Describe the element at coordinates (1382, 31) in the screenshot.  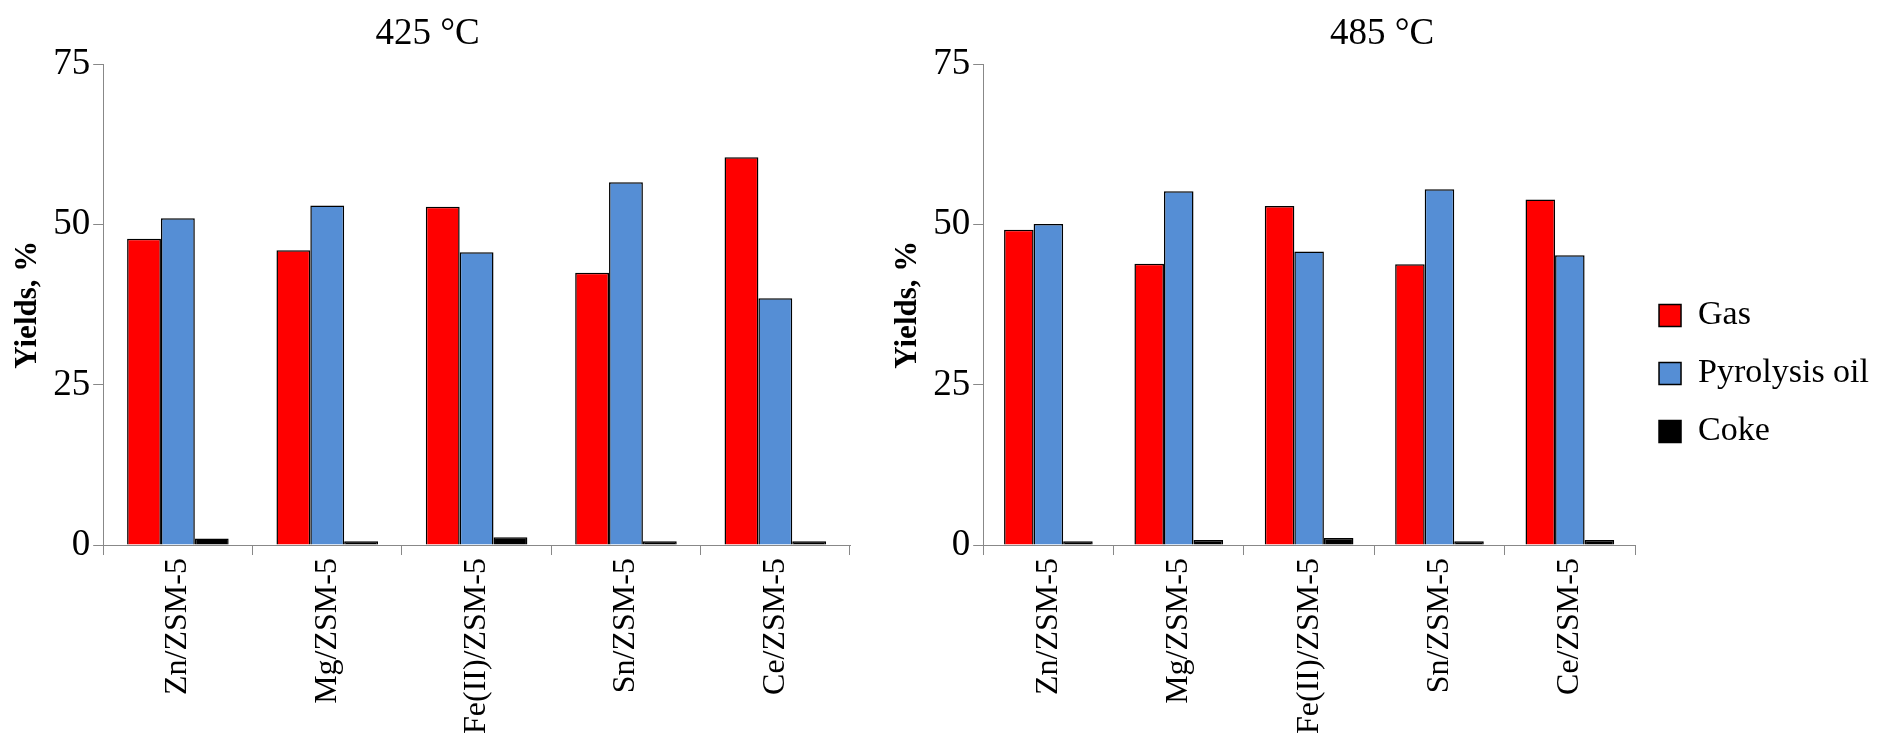
I see `chart-title: 485 °C` at that location.